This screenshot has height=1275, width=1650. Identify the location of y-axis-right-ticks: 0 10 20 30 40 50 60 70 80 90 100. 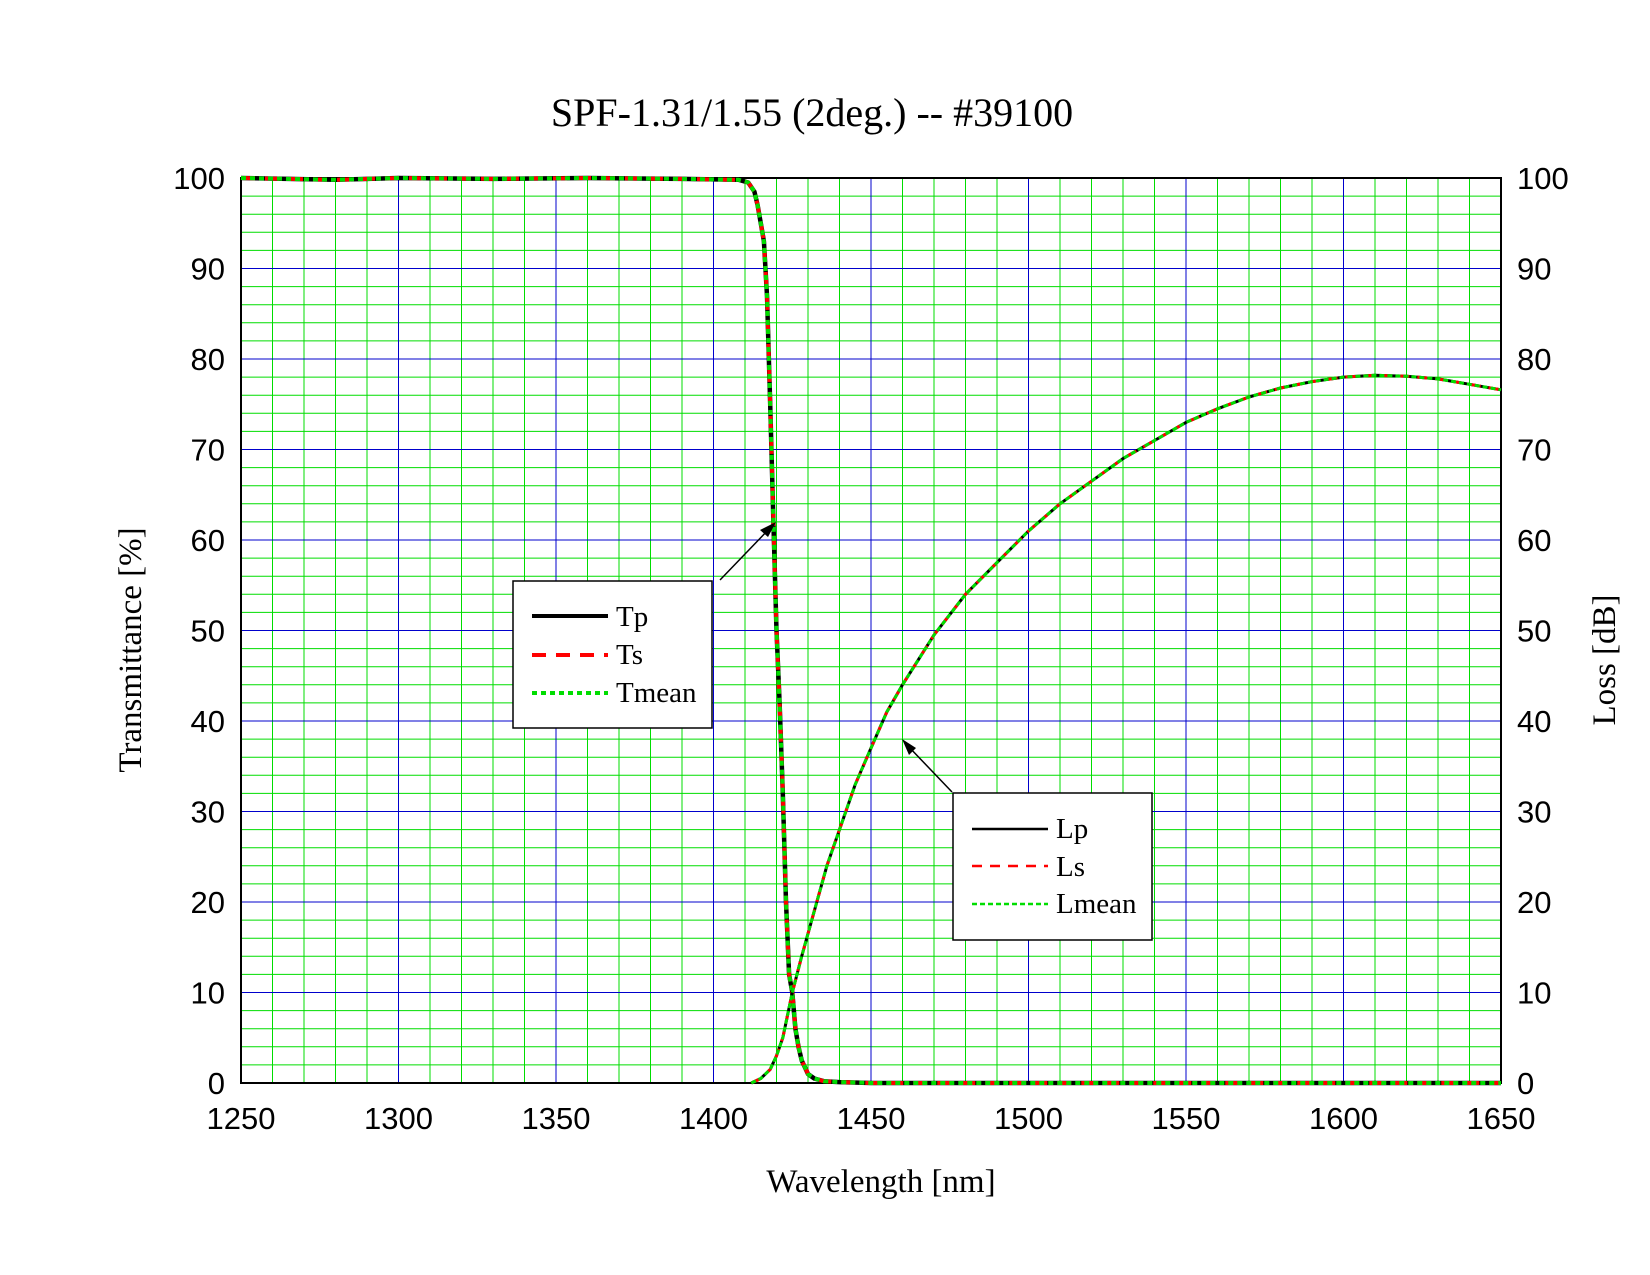
(1543, 631).